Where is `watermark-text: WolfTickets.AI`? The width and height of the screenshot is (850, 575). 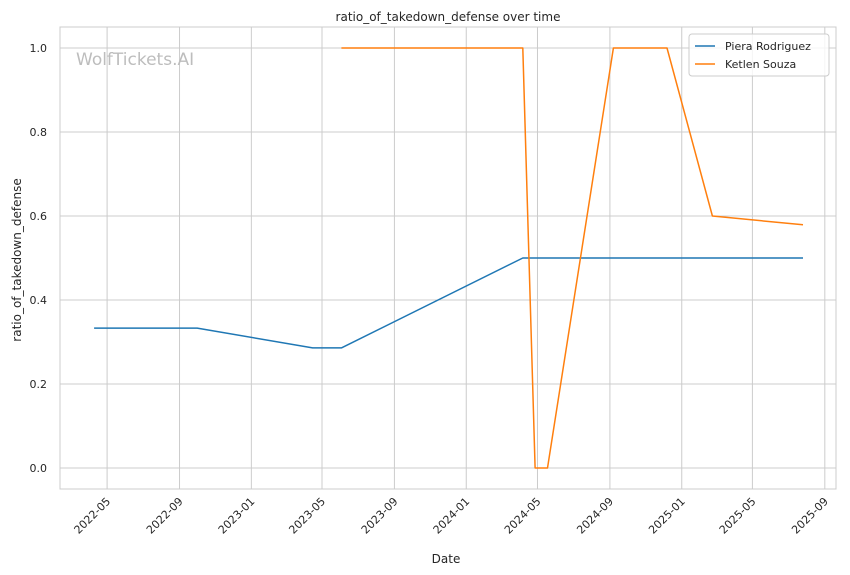 watermark-text: WolfTickets.AI is located at coordinates (135, 60).